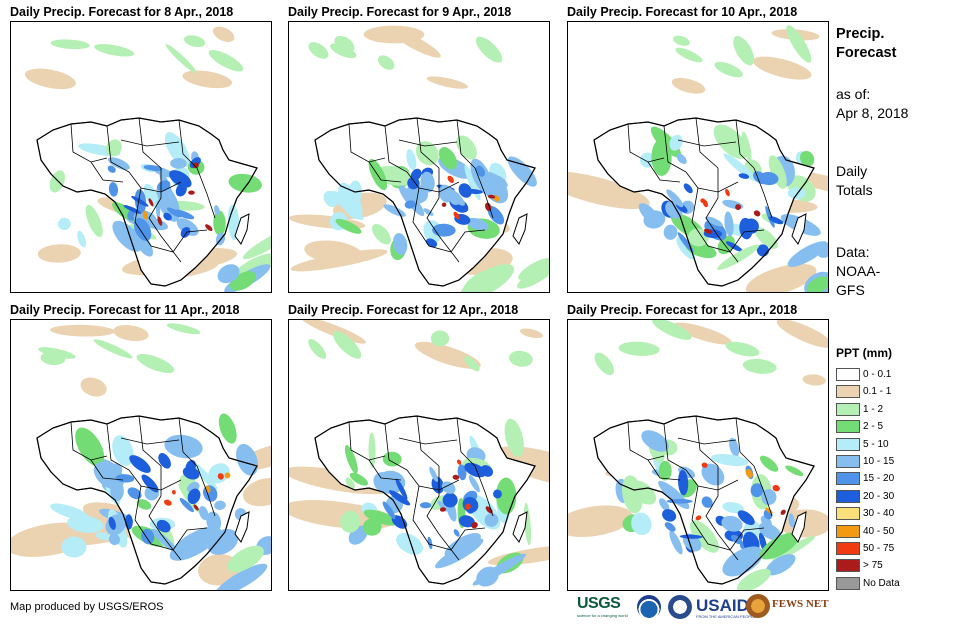 The height and width of the screenshot is (626, 967). Describe the element at coordinates (400, 12) in the screenshot. I see `panel-title: Daily Precip. Forecast for 9 Apr., 2018` at that location.